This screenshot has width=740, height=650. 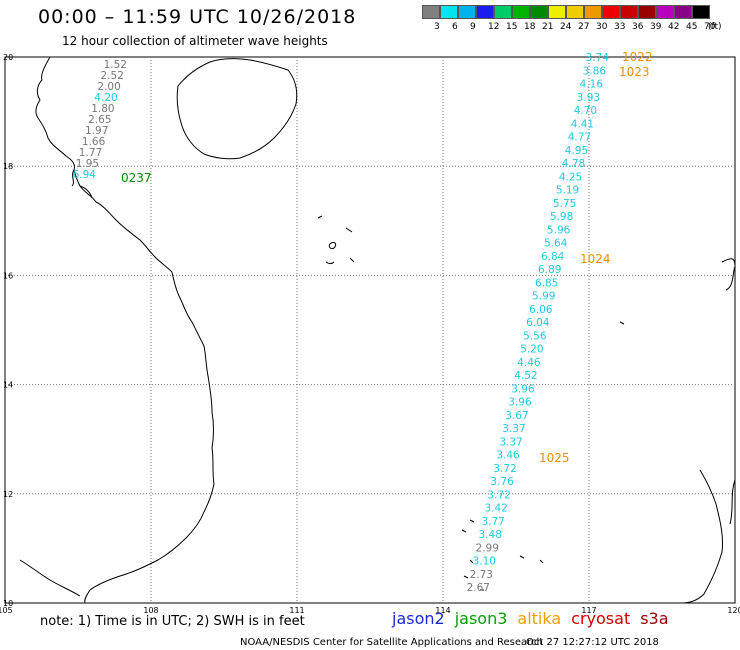 What do you see at coordinates (582, 124) in the screenshot?
I see `wave-height-value: 4.41` at bounding box center [582, 124].